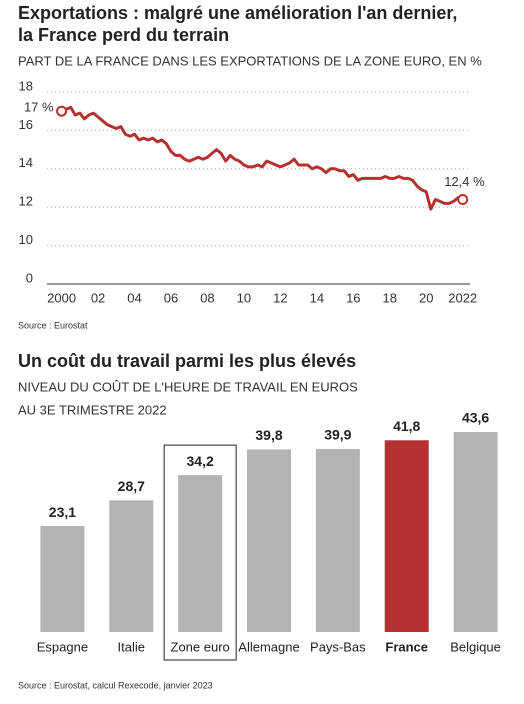 The width and height of the screenshot is (524, 704). What do you see at coordinates (244, 297) in the screenshot?
I see `x-tick-label: 10` at bounding box center [244, 297].